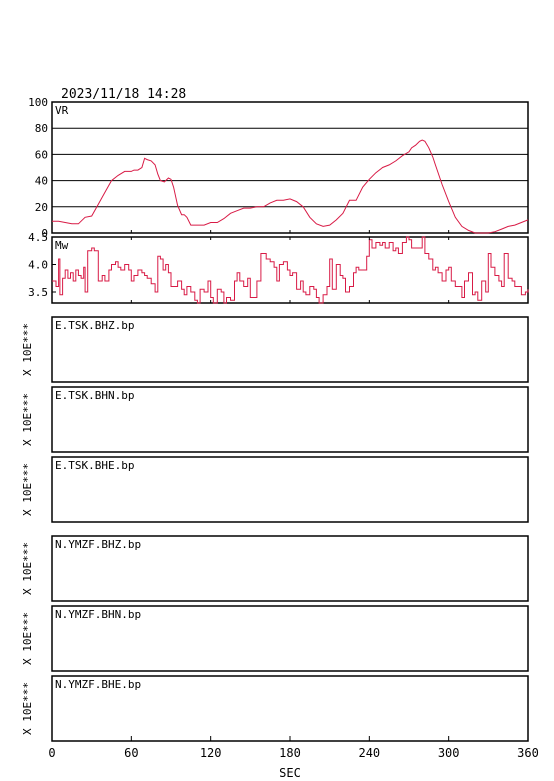 This screenshot has height=781, width=554. Describe the element at coordinates (98, 684) in the screenshot. I see `trace-name: N.YMZF.BHE.bp` at that location.